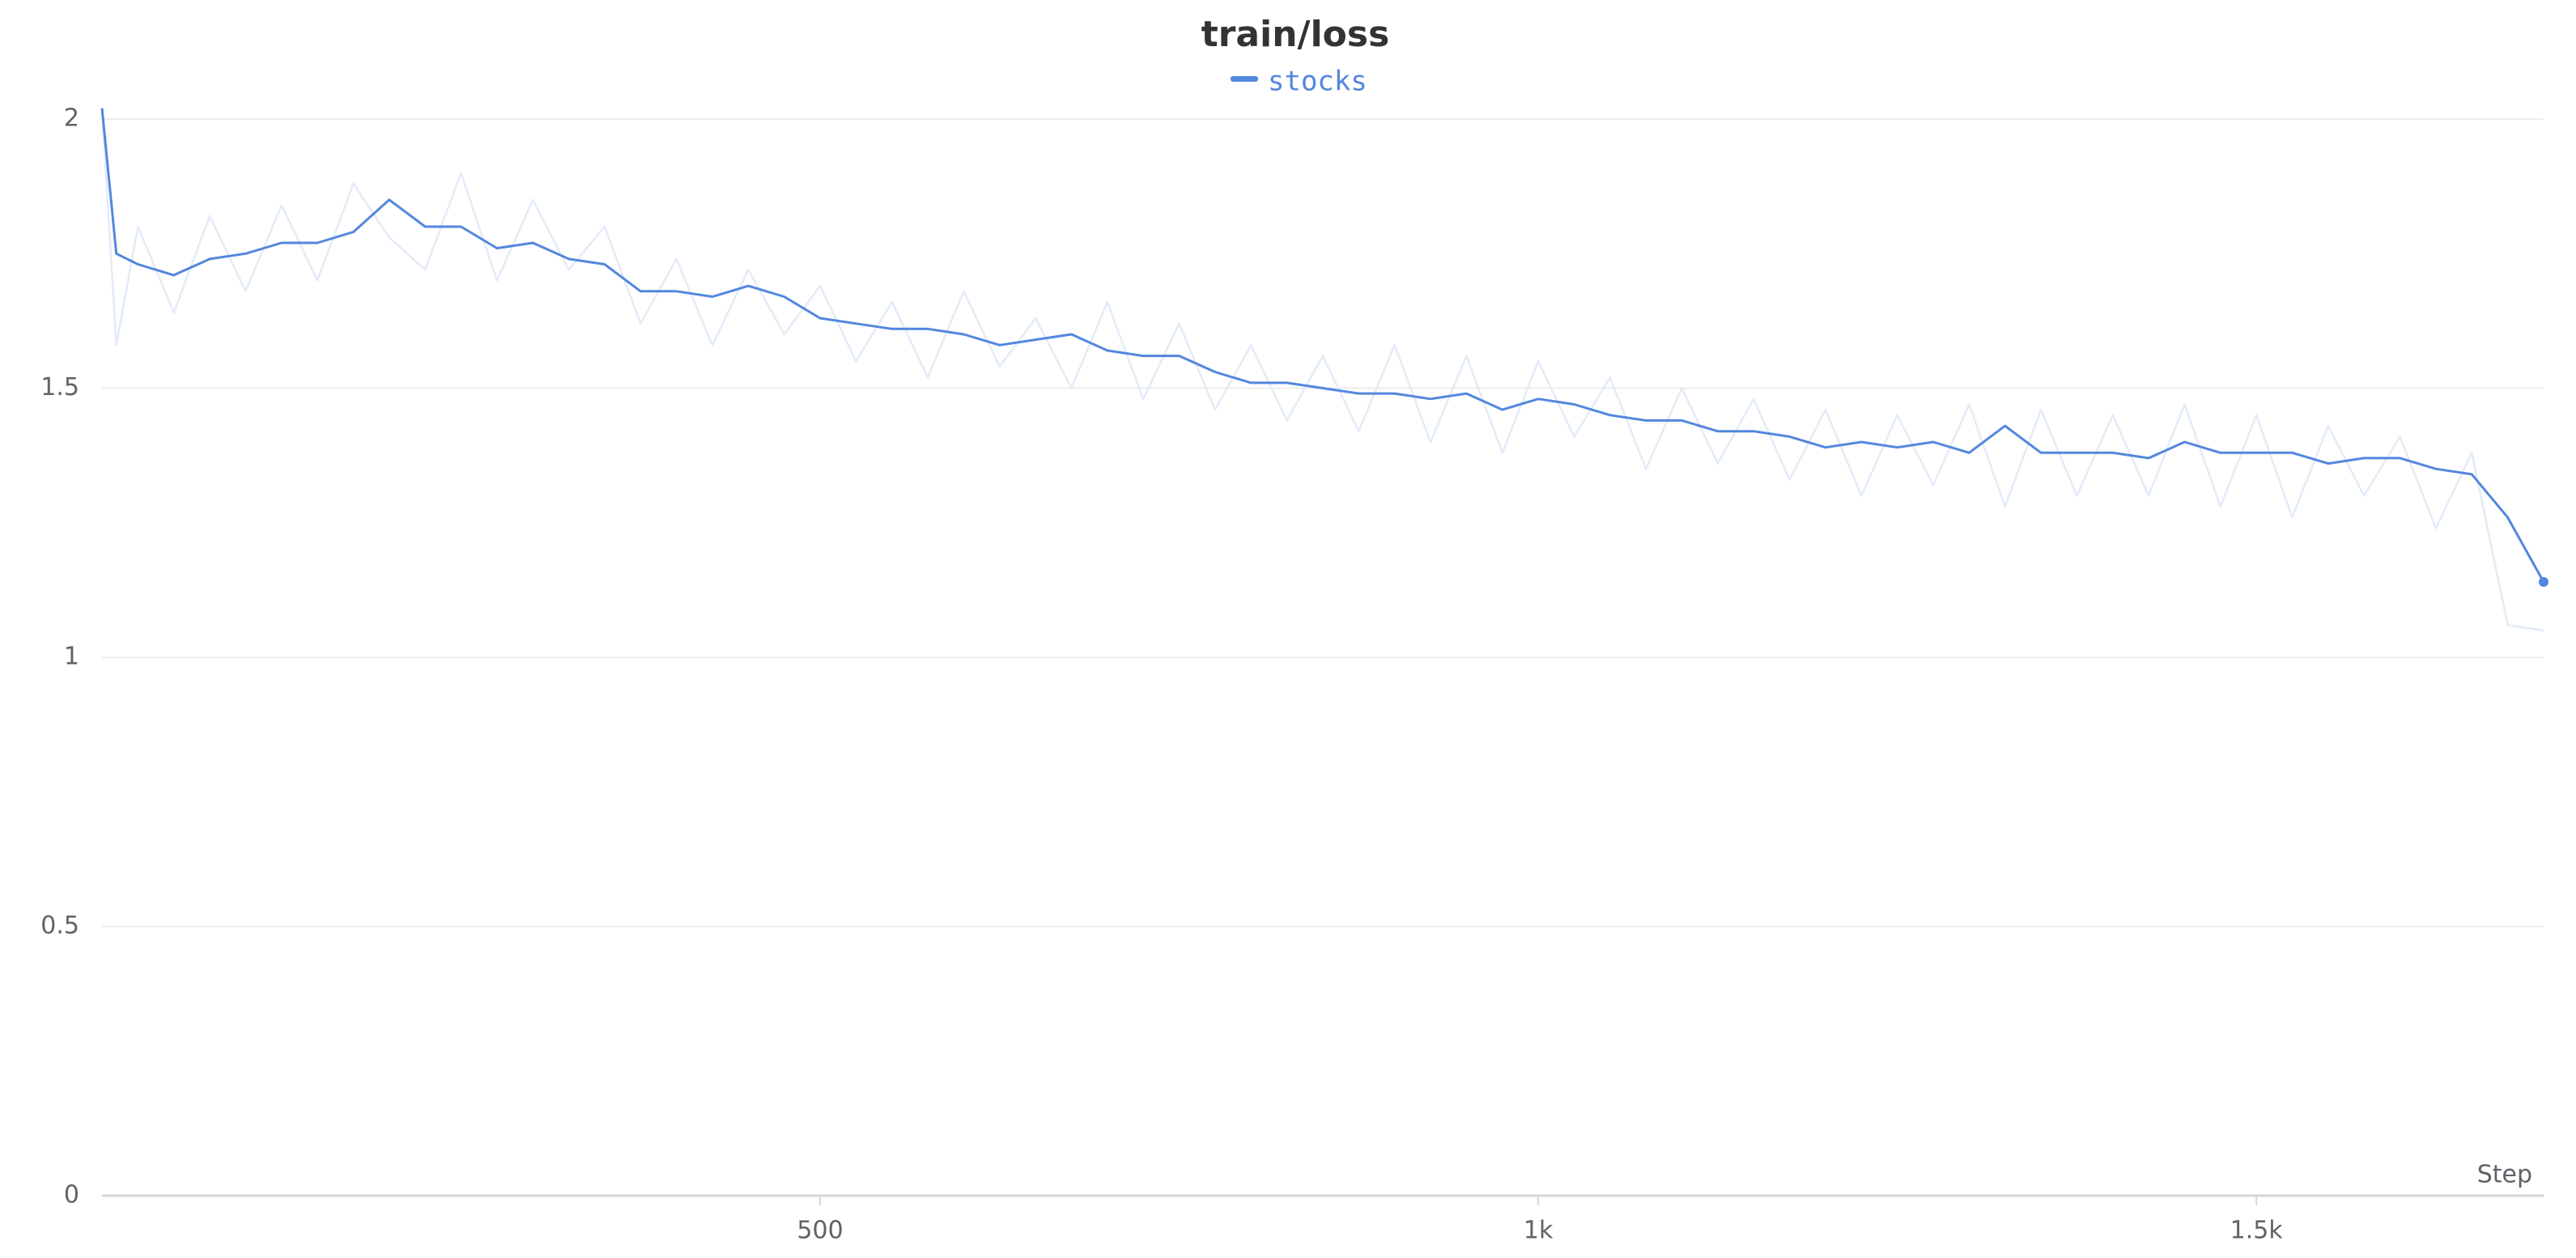 Image resolution: width=2576 pixels, height=1258 pixels. Describe the element at coordinates (2543, 581) in the screenshot. I see `end-point` at that location.